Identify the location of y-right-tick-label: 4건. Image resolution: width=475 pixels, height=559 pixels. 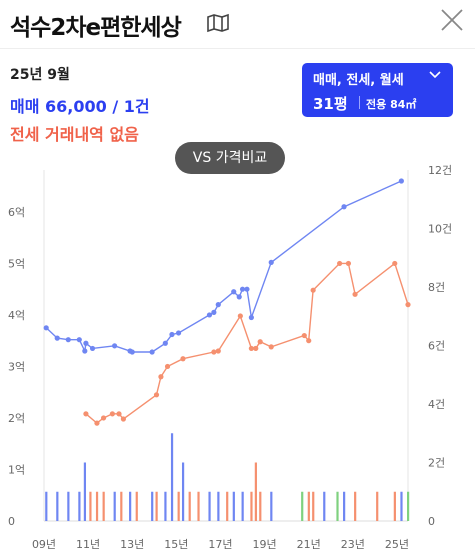
(436, 404).